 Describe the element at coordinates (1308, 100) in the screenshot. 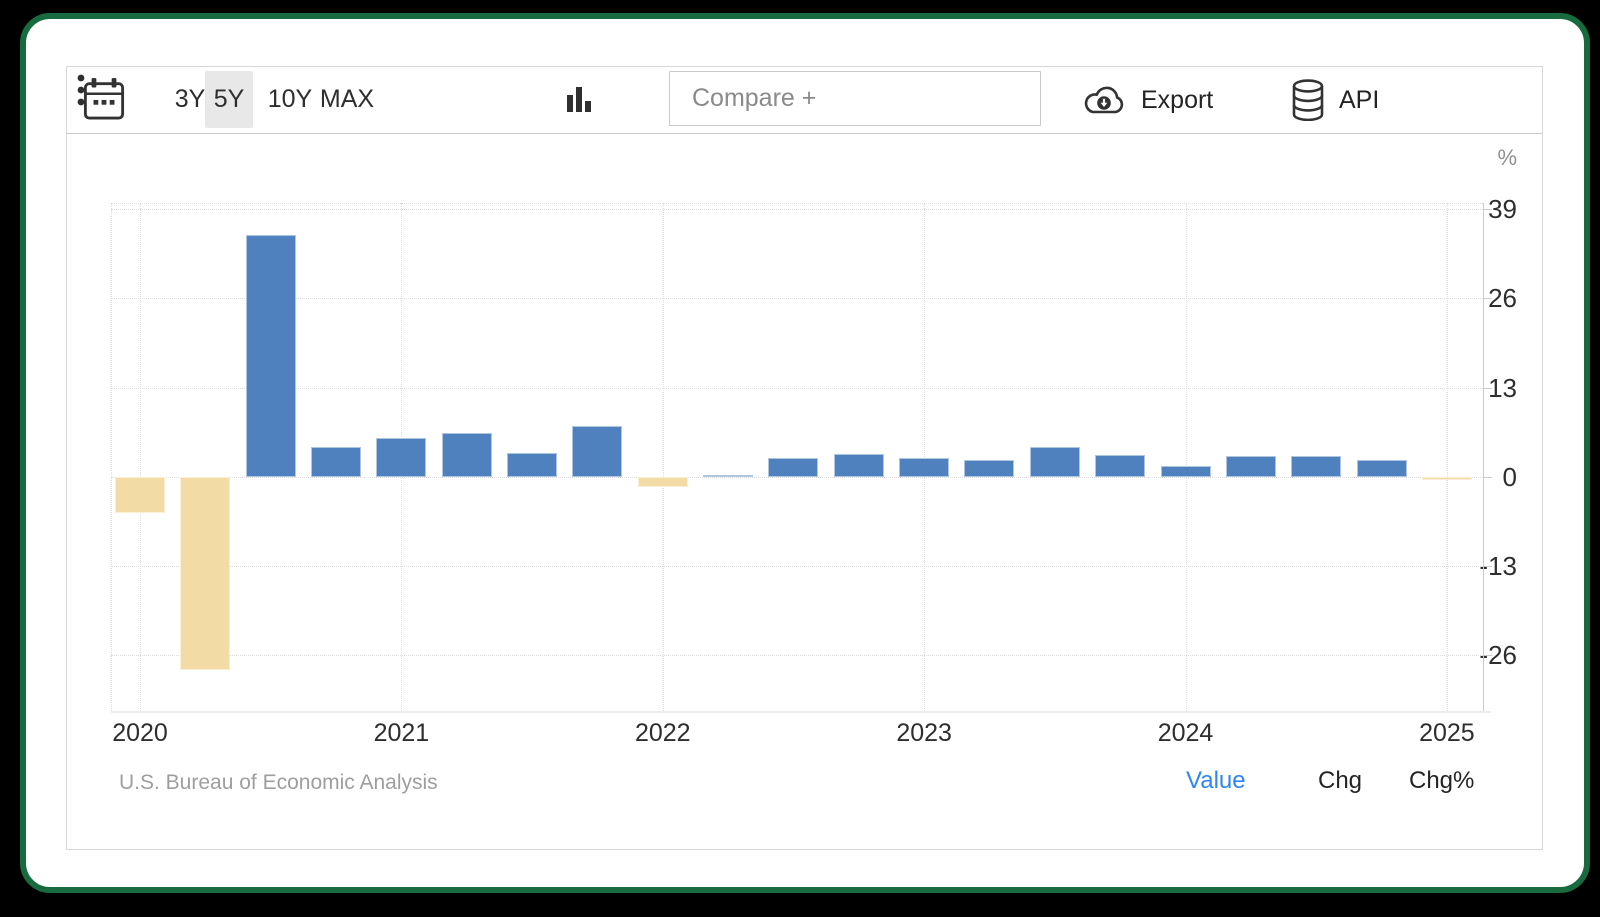

I see `database-icon` at that location.